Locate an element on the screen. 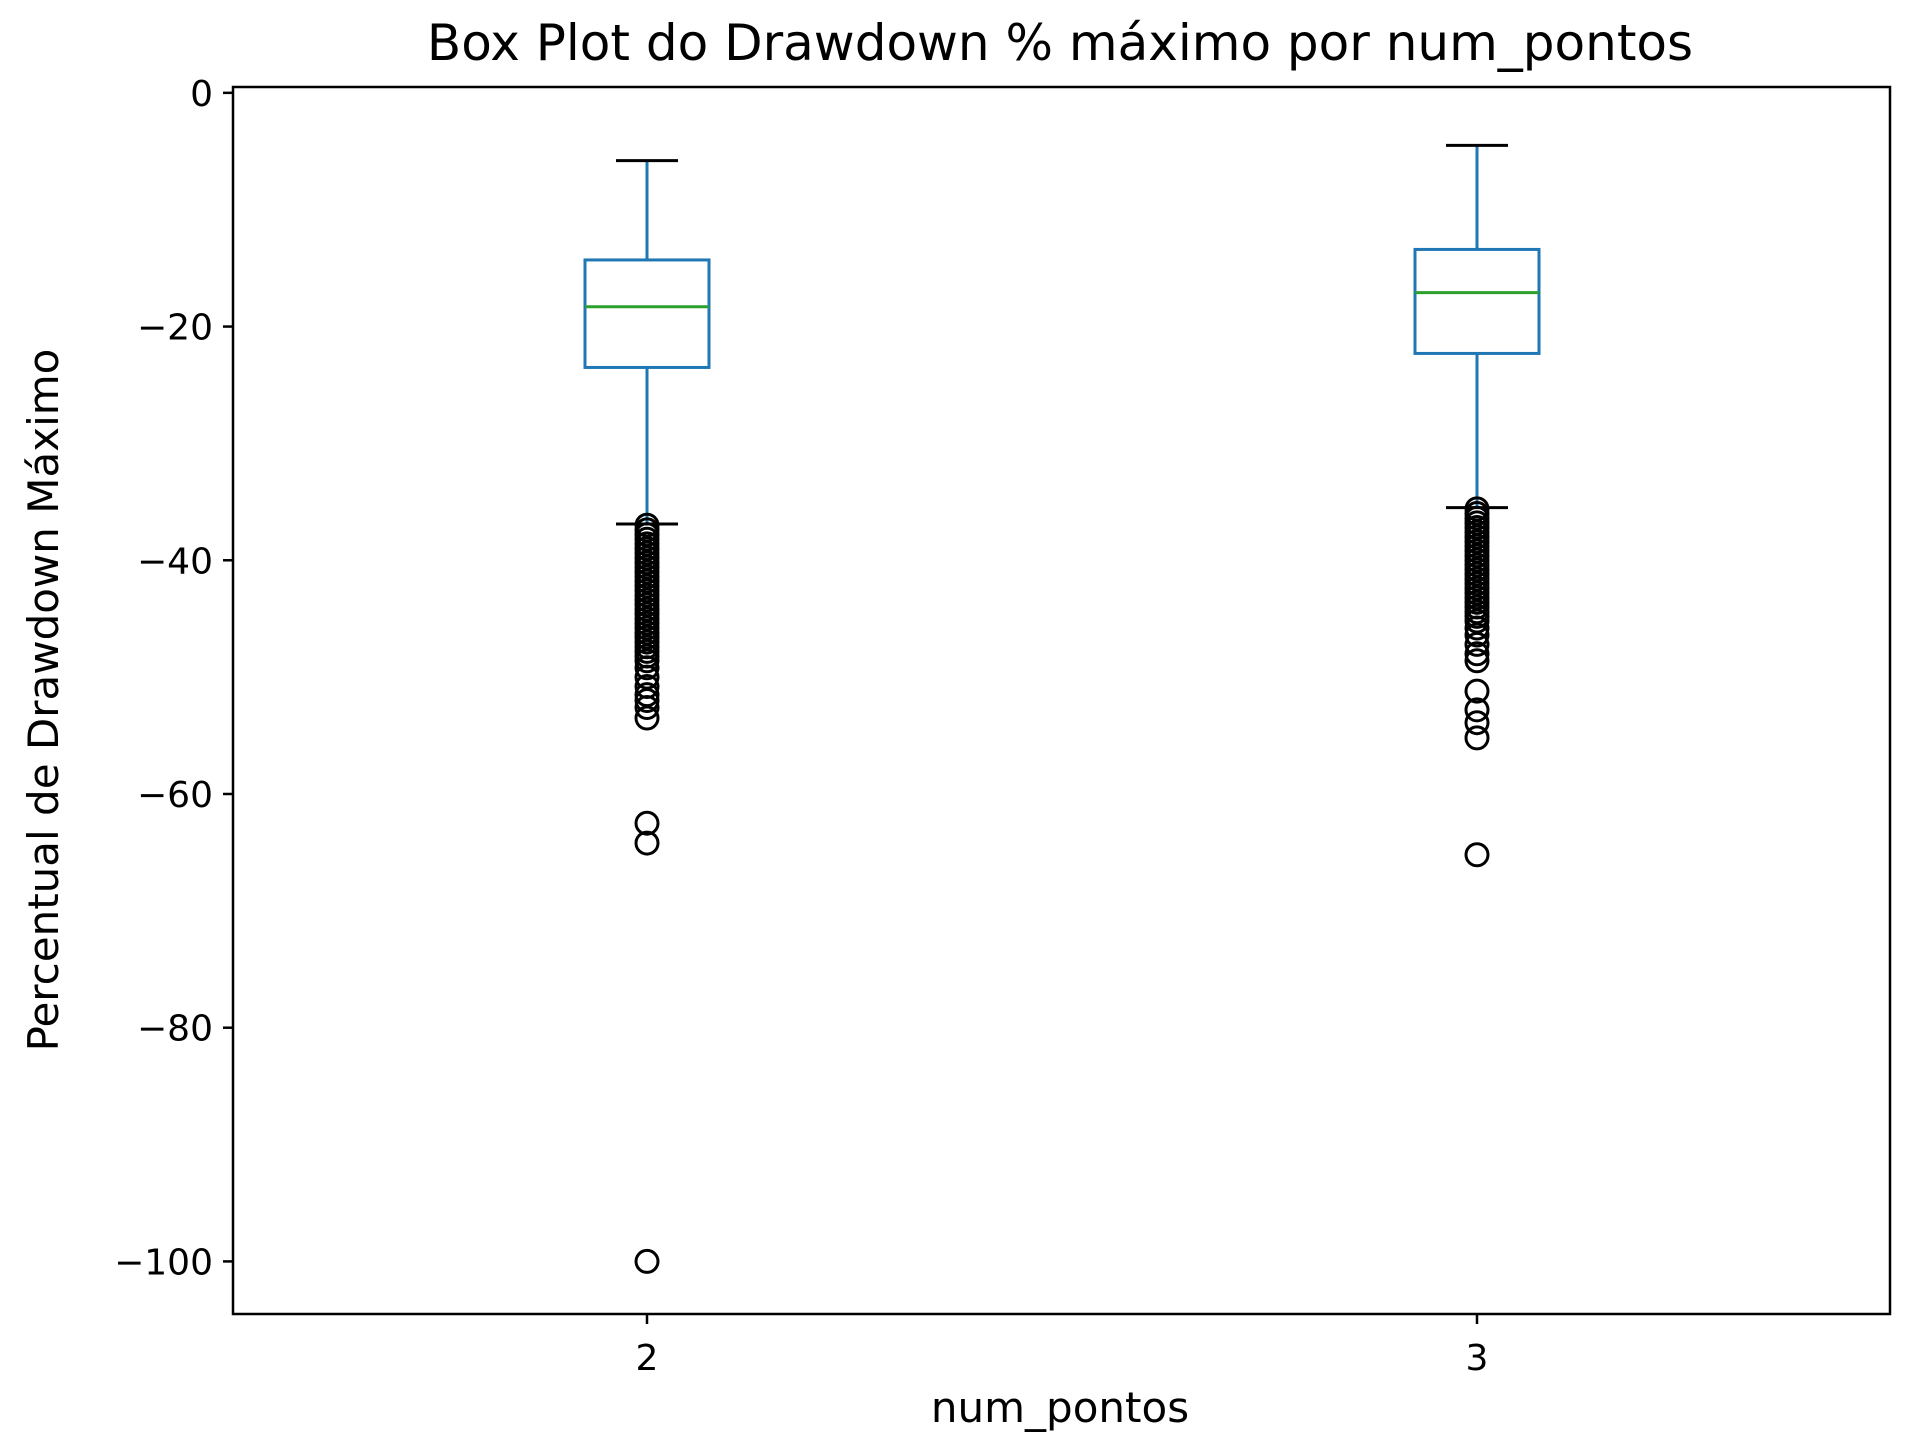 Image resolution: width=1920 pixels, height=1445 pixels. y-tick-label: −100 is located at coordinates (163, 1262).